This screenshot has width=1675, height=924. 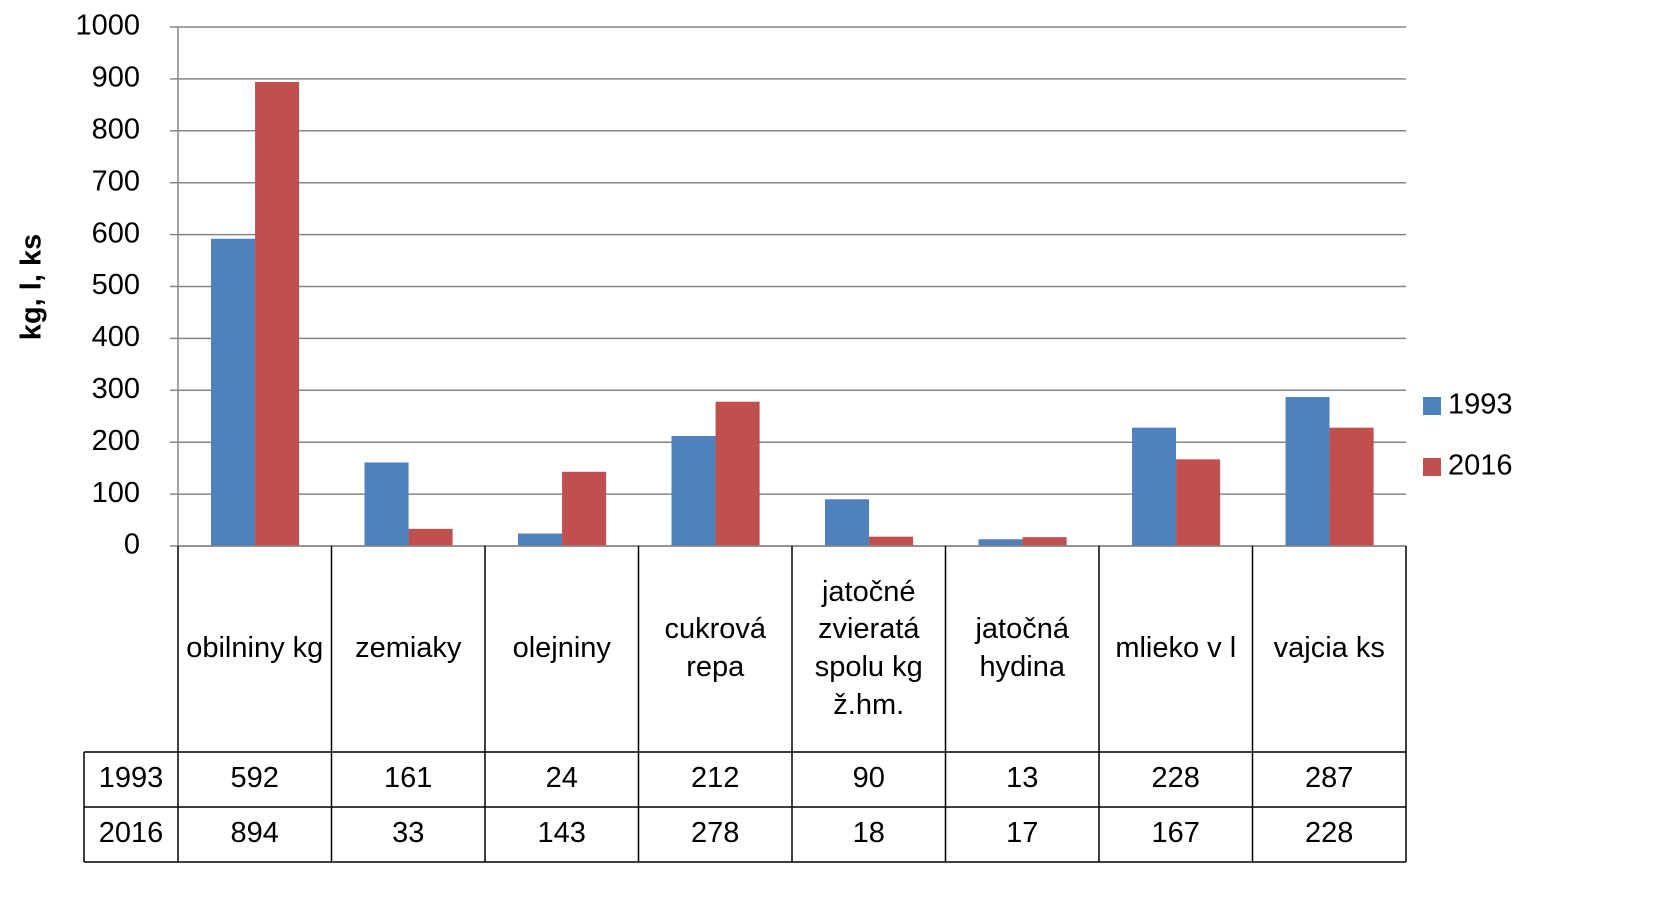 I want to click on x-tick-label: zemiaky, so click(x=408, y=648).